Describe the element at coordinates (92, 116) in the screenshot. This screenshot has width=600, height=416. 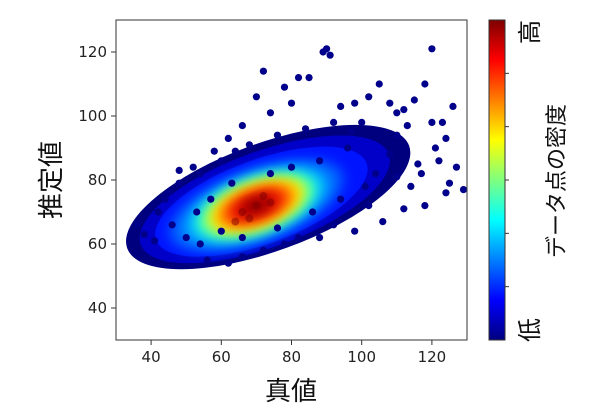
I see `y-tick-label: 100` at that location.